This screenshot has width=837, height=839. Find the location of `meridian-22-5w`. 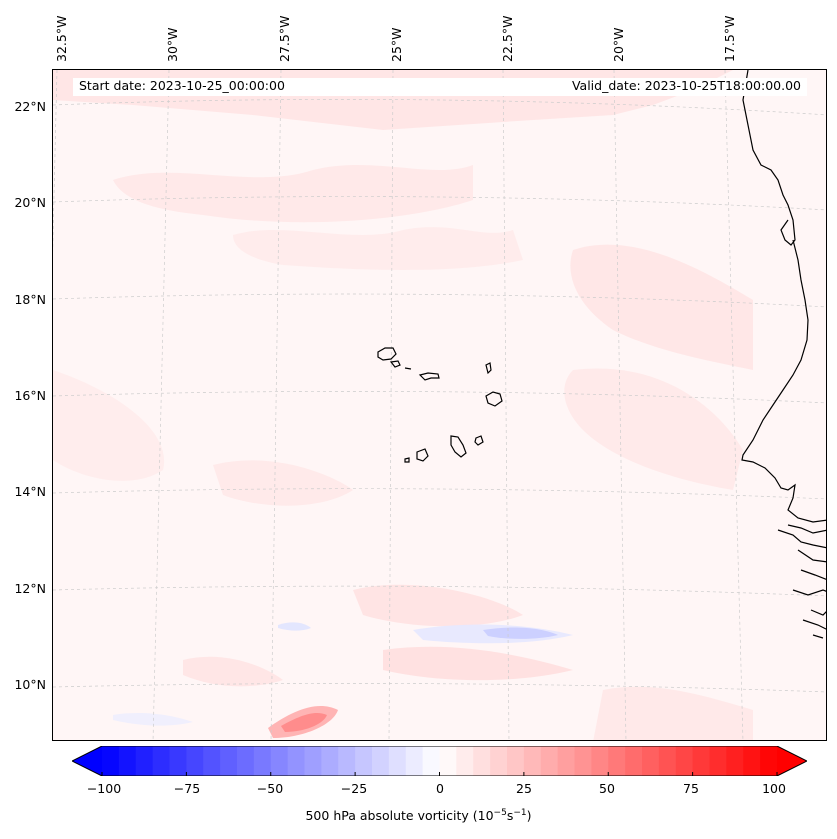

meridian-22-5w is located at coordinates (506, 405).